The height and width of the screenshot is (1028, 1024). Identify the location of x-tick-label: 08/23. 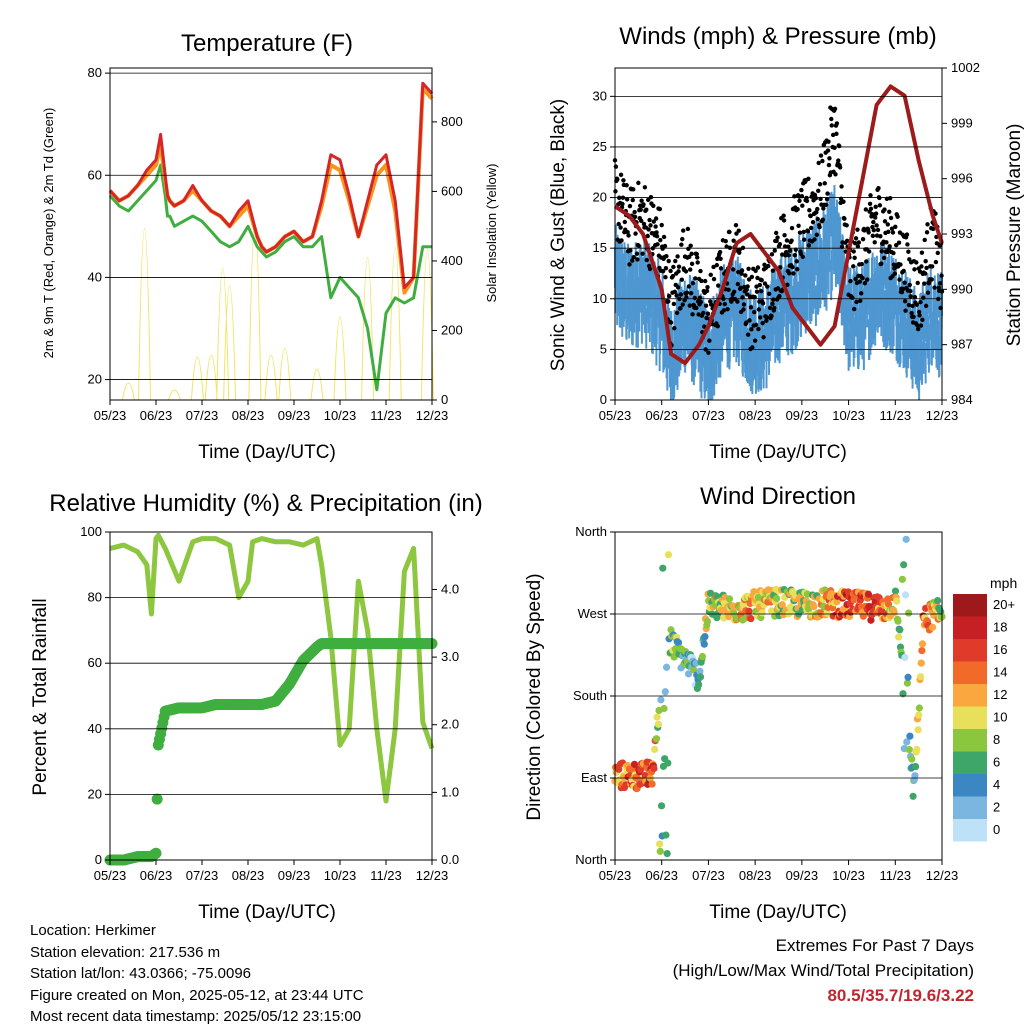
(755, 415).